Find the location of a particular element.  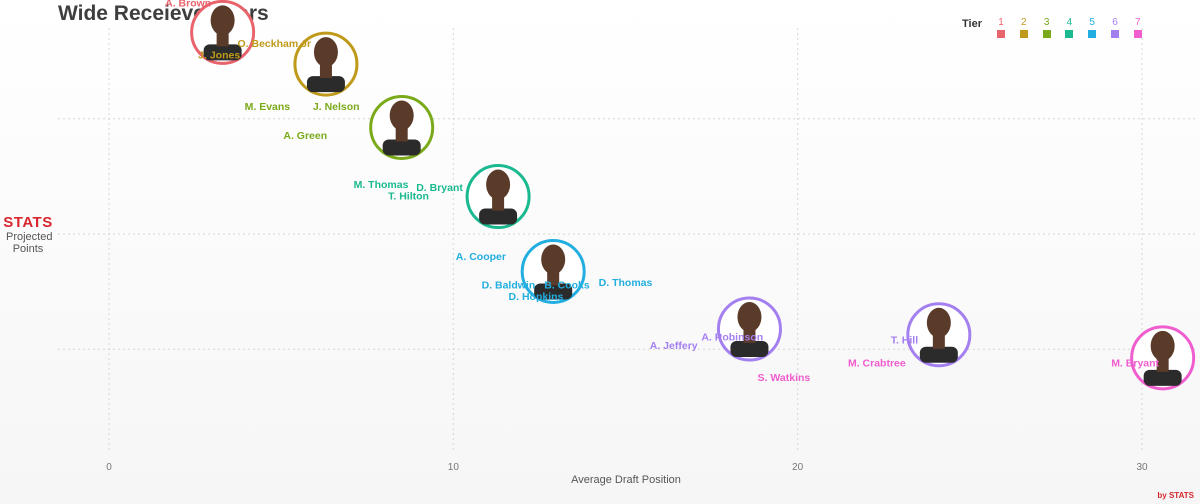

x-tick-label-3: 30 is located at coordinates (1142, 467).